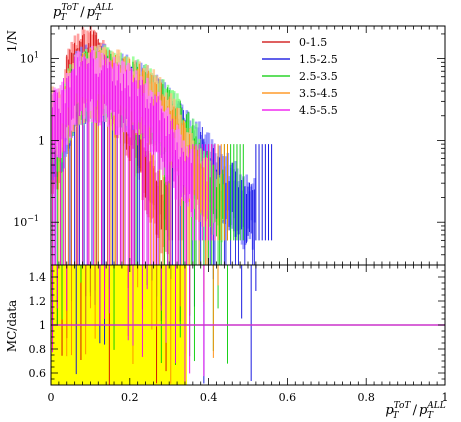  What do you see at coordinates (38, 349) in the screenshot?
I see `ratio-y-tick-label: 0.8` at bounding box center [38, 349].